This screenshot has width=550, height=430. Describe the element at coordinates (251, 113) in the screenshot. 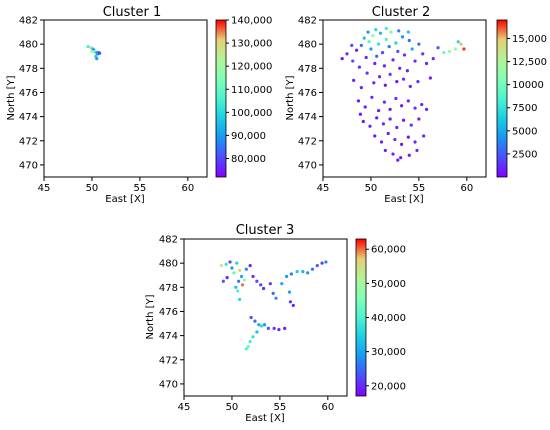

I see `colorbar-tick-label: 100,000` at that location.